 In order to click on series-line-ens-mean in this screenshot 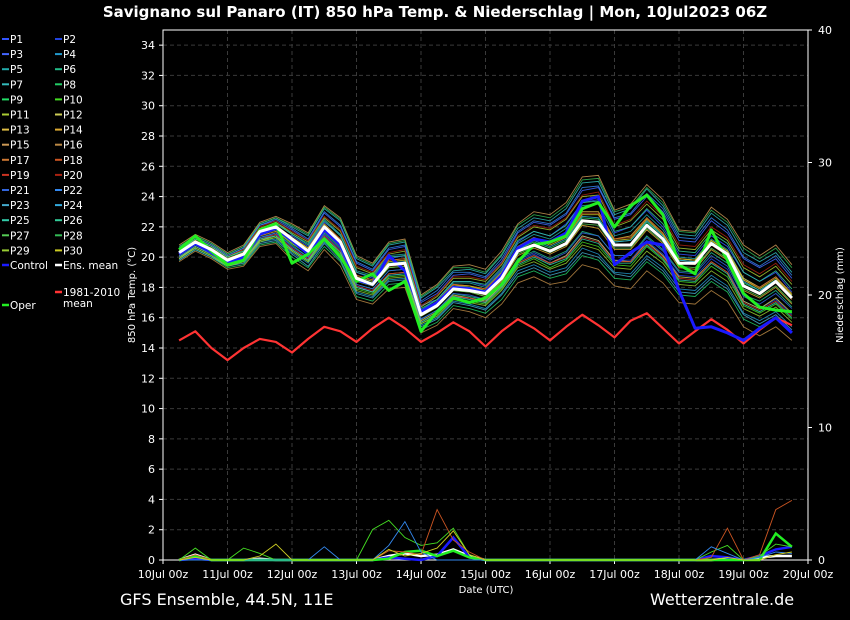, I will do `click(485, 268)`.